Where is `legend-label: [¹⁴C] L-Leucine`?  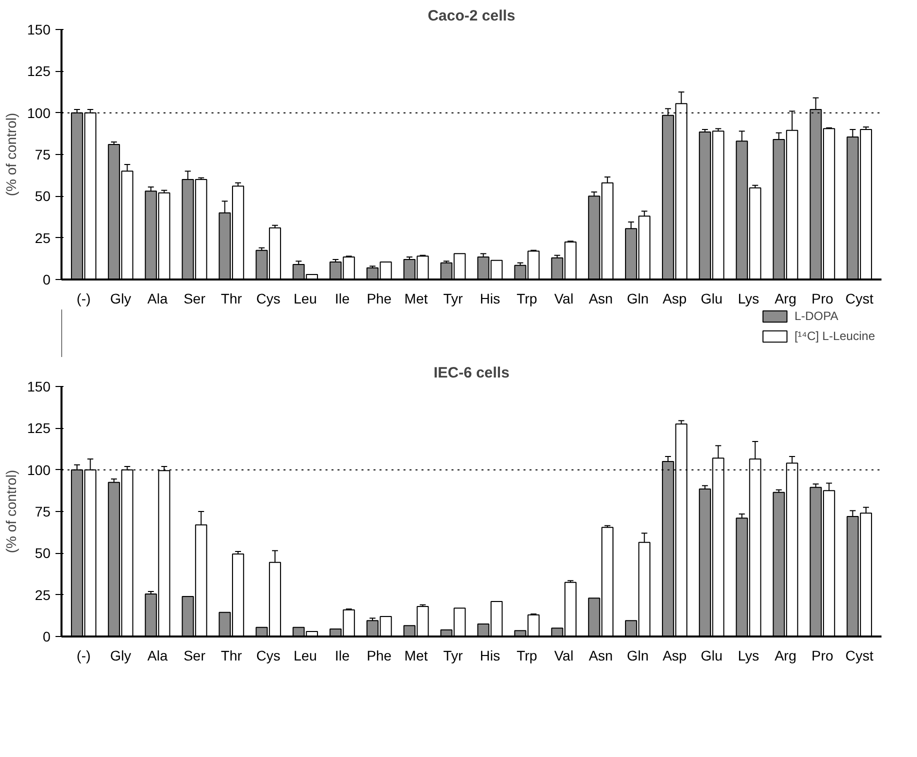 legend-label: [¹⁴C] L-Leucine is located at coordinates (834, 336).